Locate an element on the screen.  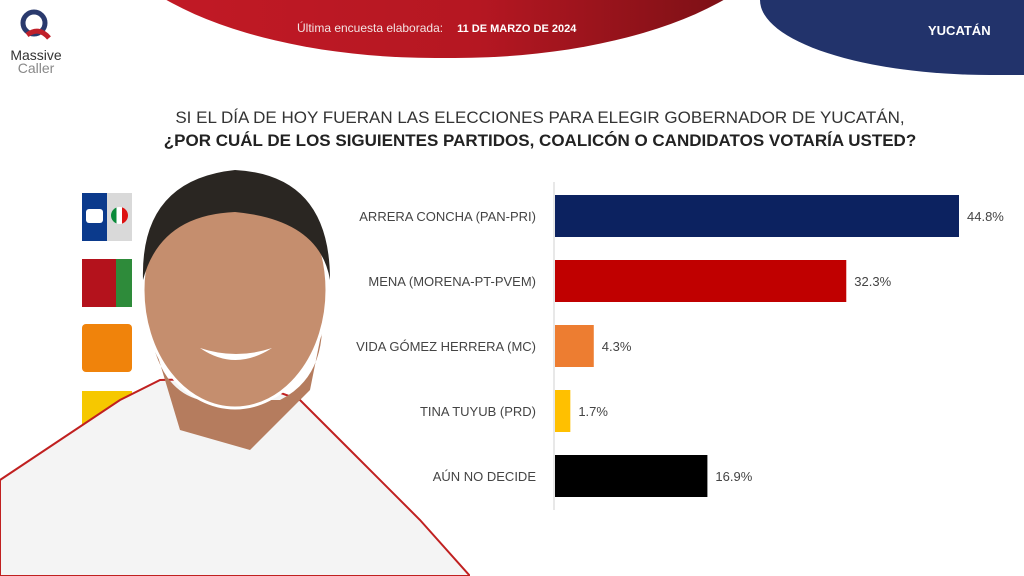
data-label: 16.9% is located at coordinates (733, 476).